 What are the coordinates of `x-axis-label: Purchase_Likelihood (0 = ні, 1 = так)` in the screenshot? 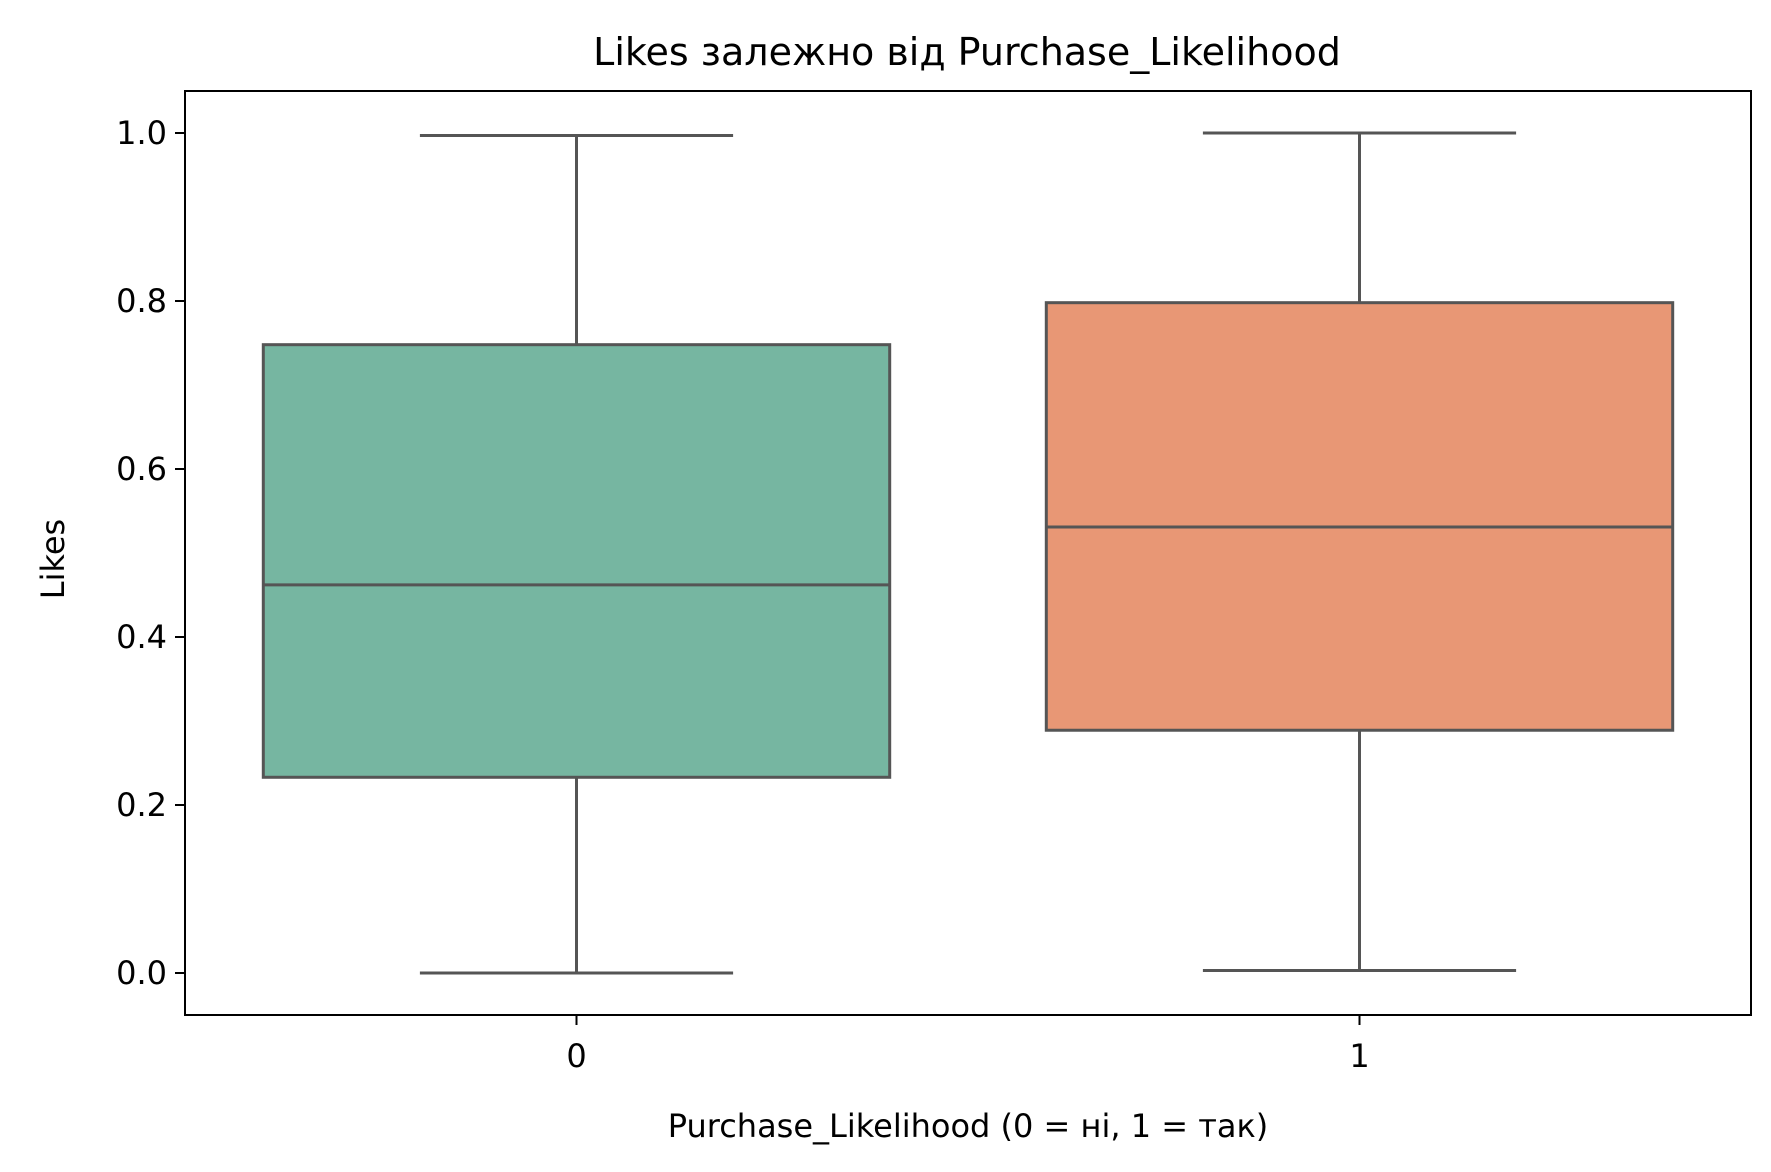 It's located at (968, 1126).